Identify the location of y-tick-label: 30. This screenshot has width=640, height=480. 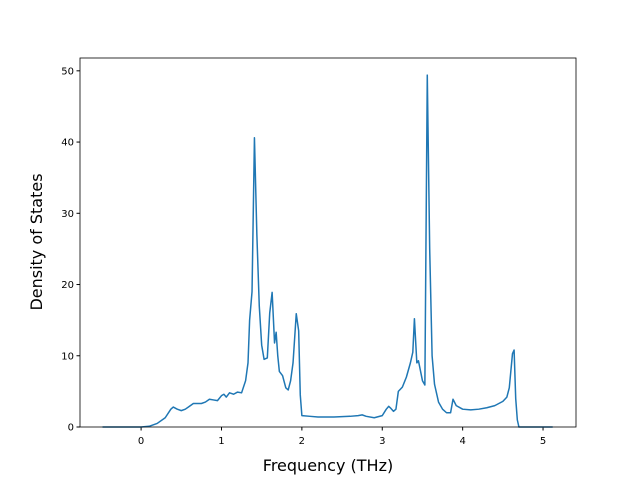
(67, 214).